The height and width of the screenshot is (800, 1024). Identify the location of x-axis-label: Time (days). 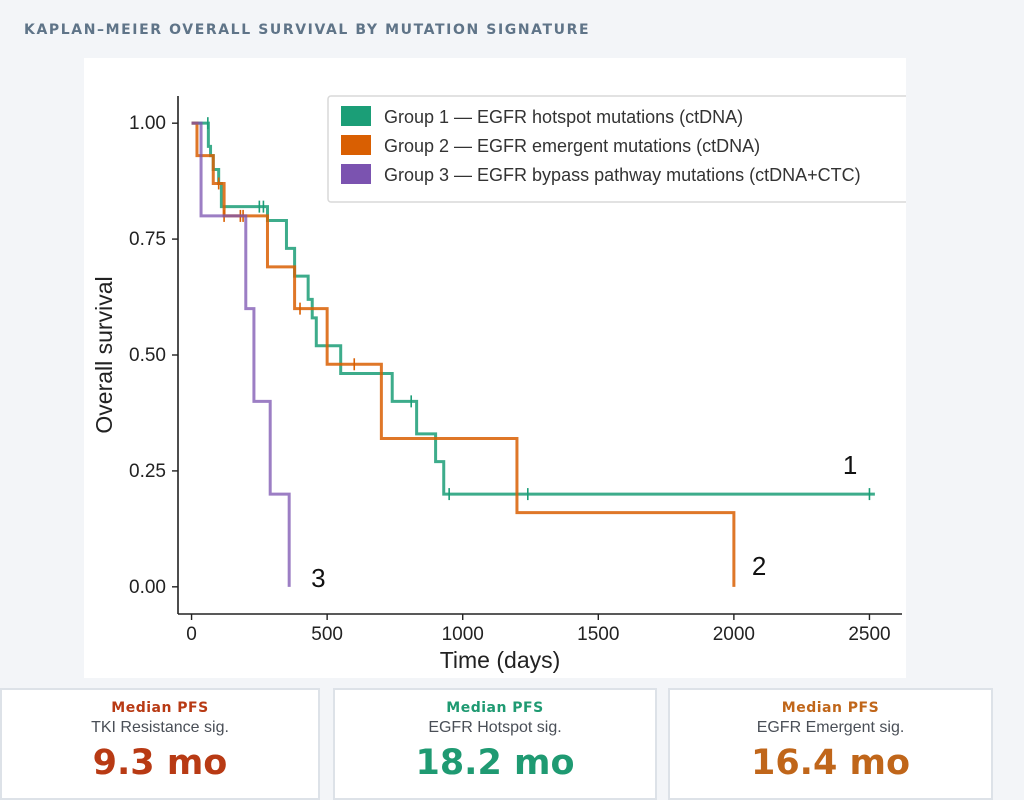
(500, 660).